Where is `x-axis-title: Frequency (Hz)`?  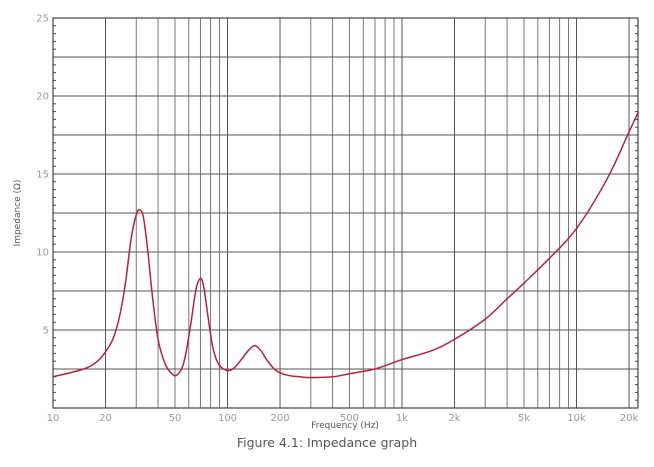
x-axis-title: Frequency (Hz) is located at coordinates (345, 425).